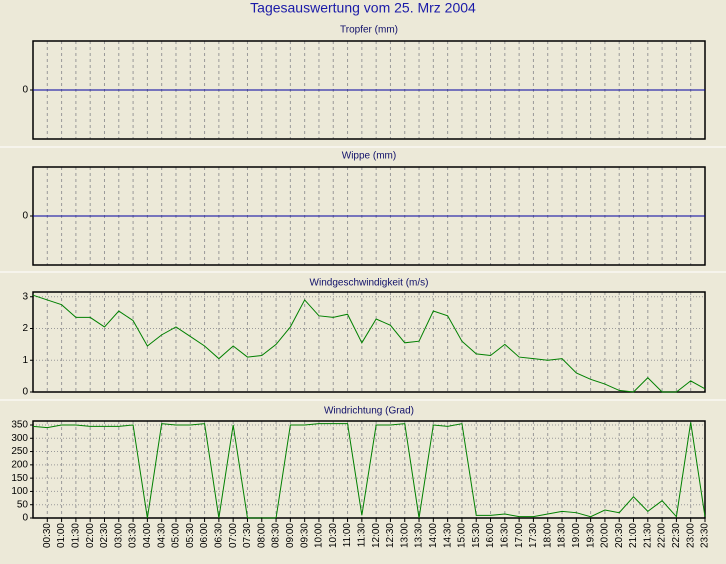 Image resolution: width=726 pixels, height=564 pixels. What do you see at coordinates (562, 535) in the screenshot?
I see `x-tick-label: 18:30` at bounding box center [562, 535].